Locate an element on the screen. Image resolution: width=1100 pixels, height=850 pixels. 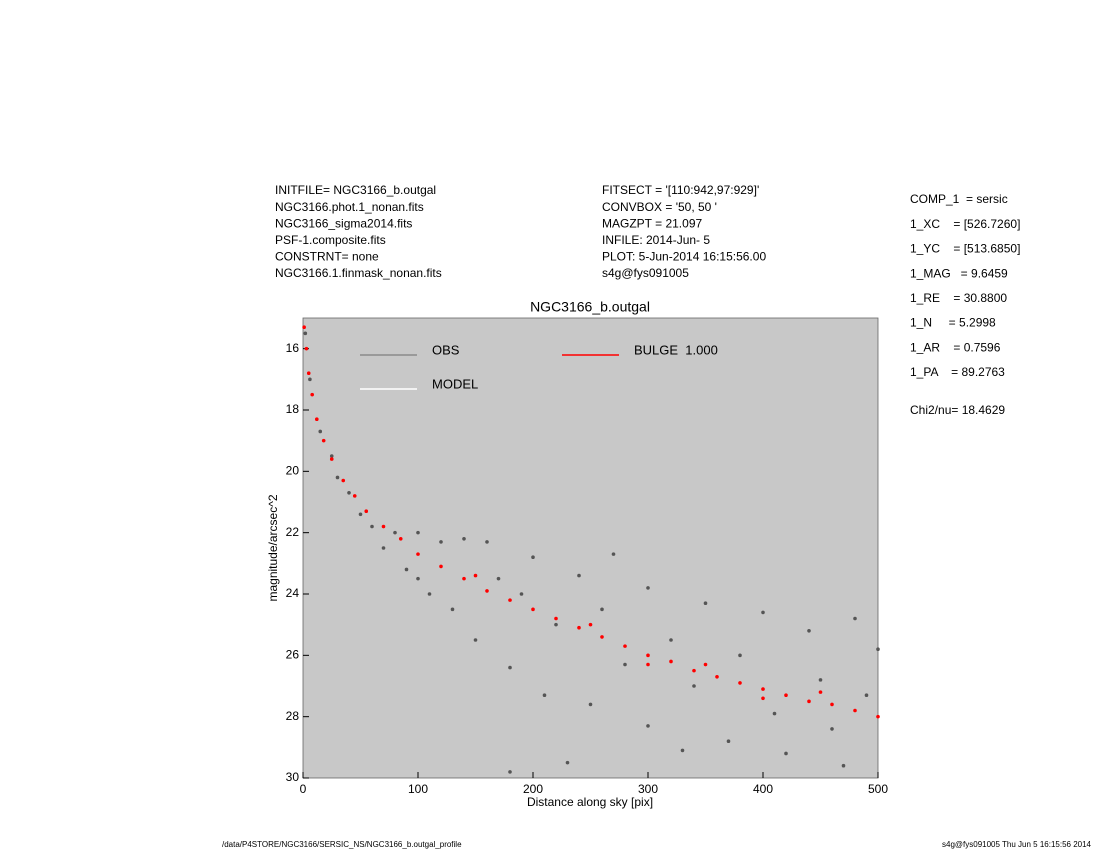
chart-title: NGC3166_b.outgal is located at coordinates (590, 307).